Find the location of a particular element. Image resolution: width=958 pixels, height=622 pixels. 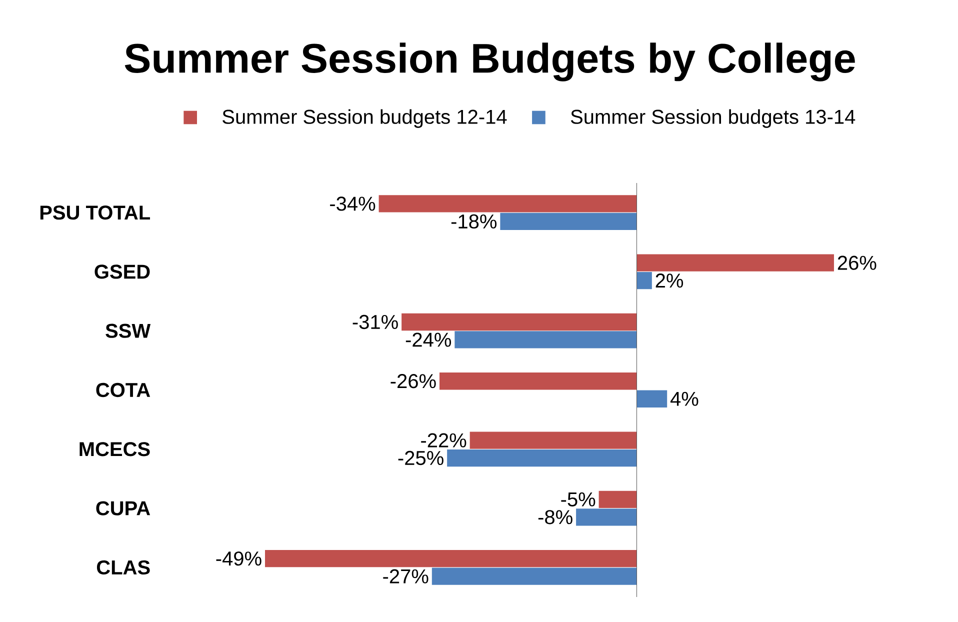

legend-label: Summer Session budgets 12-14 is located at coordinates (364, 118).